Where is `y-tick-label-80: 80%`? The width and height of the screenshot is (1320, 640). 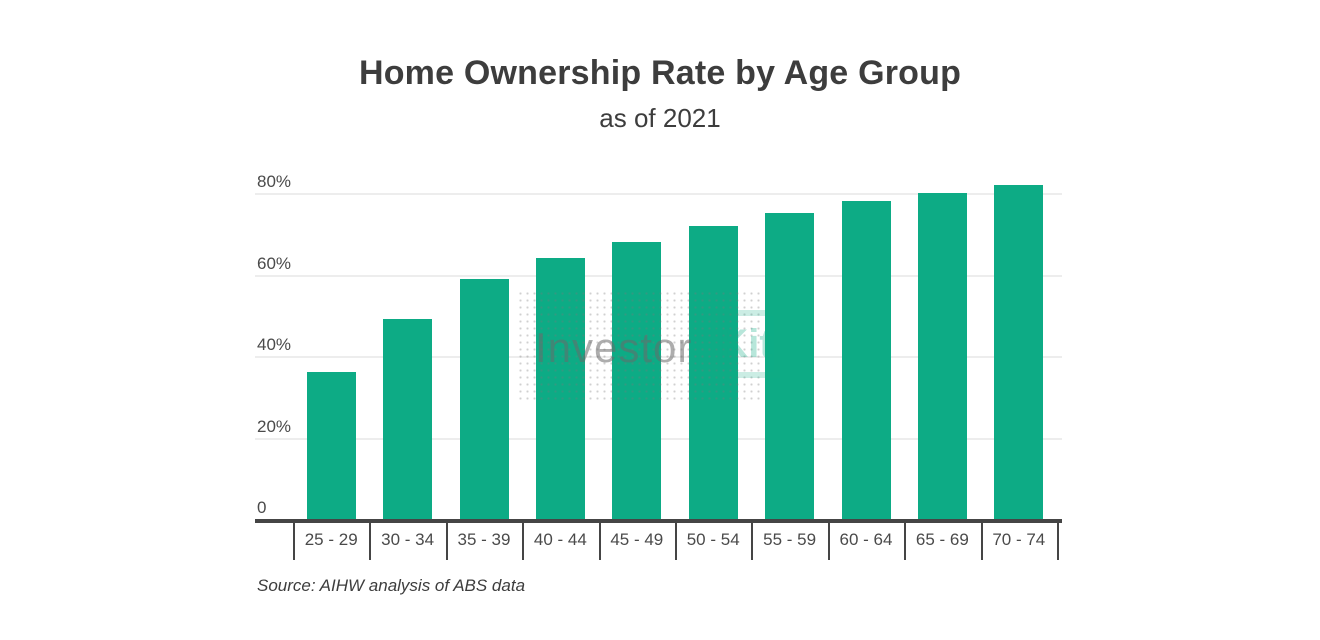 y-tick-label-80: 80% is located at coordinates (274, 181).